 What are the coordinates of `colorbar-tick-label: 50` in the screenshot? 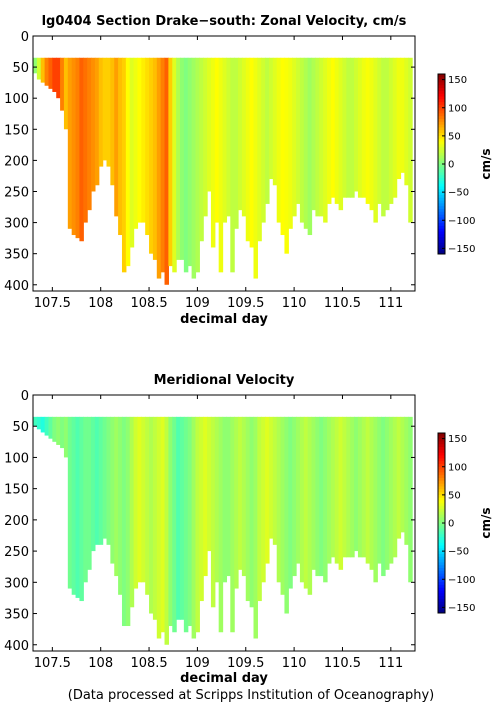 It's located at (454, 136).